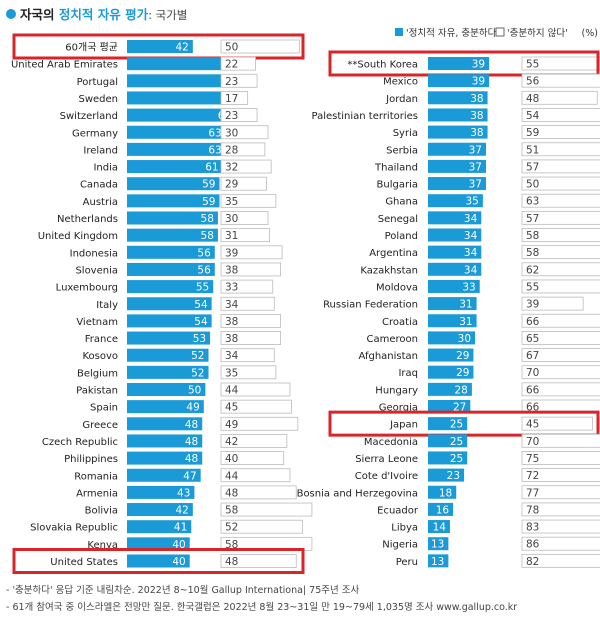 The image size is (600, 631). Describe the element at coordinates (80, 442) in the screenshot. I see `label-czech-republic: Czech Republic` at that location.